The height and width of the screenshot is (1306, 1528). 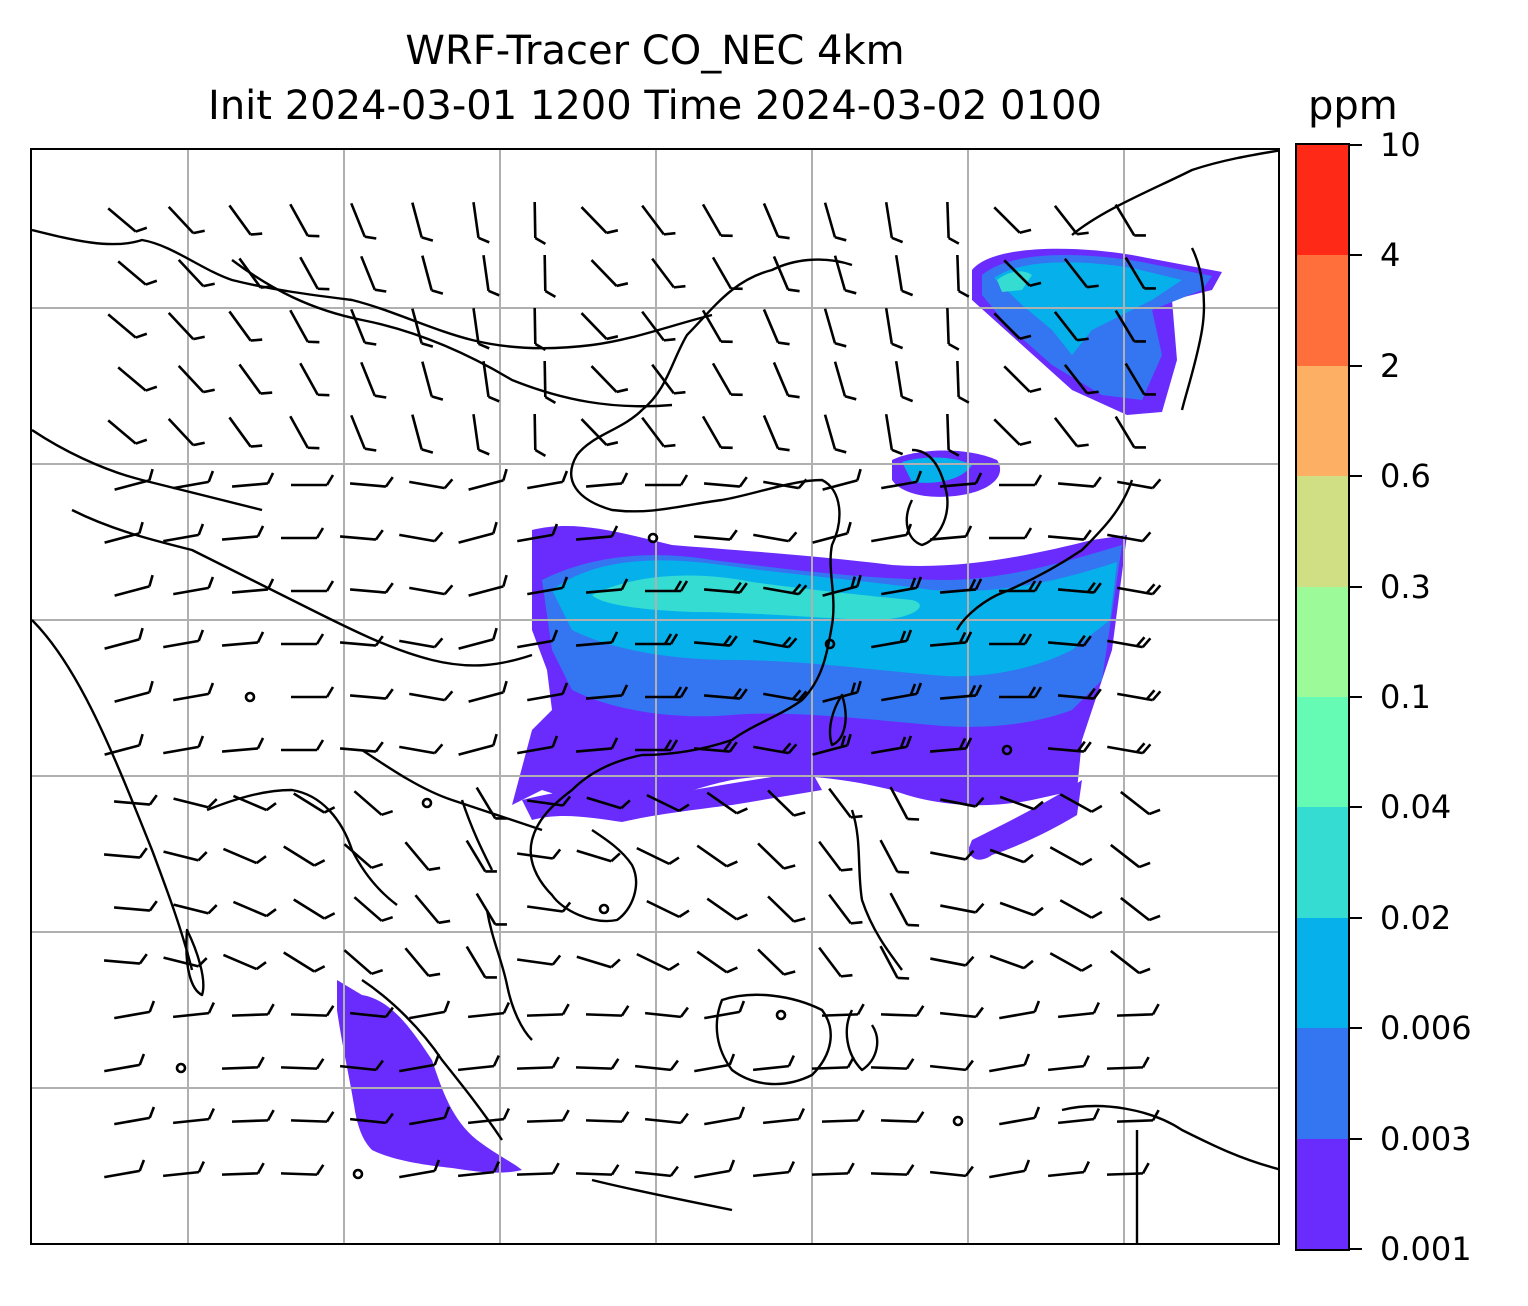 What do you see at coordinates (1416, 807) in the screenshot?
I see `colorbar-tick-label: 0.04` at bounding box center [1416, 807].